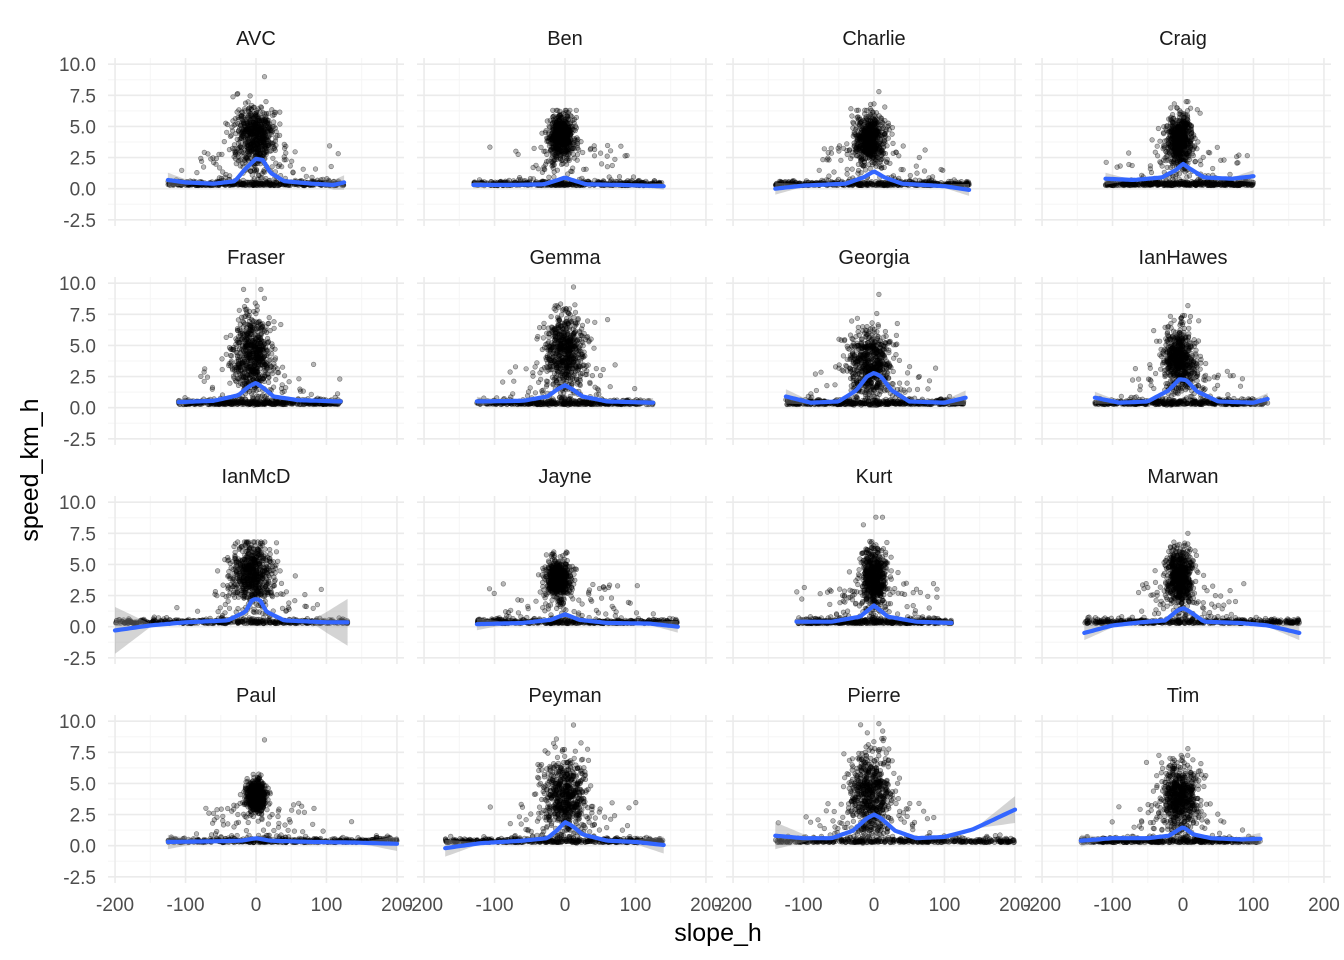  What do you see at coordinates (1183, 39) in the screenshot?
I see `facet-label-craig: Craig` at bounding box center [1183, 39].